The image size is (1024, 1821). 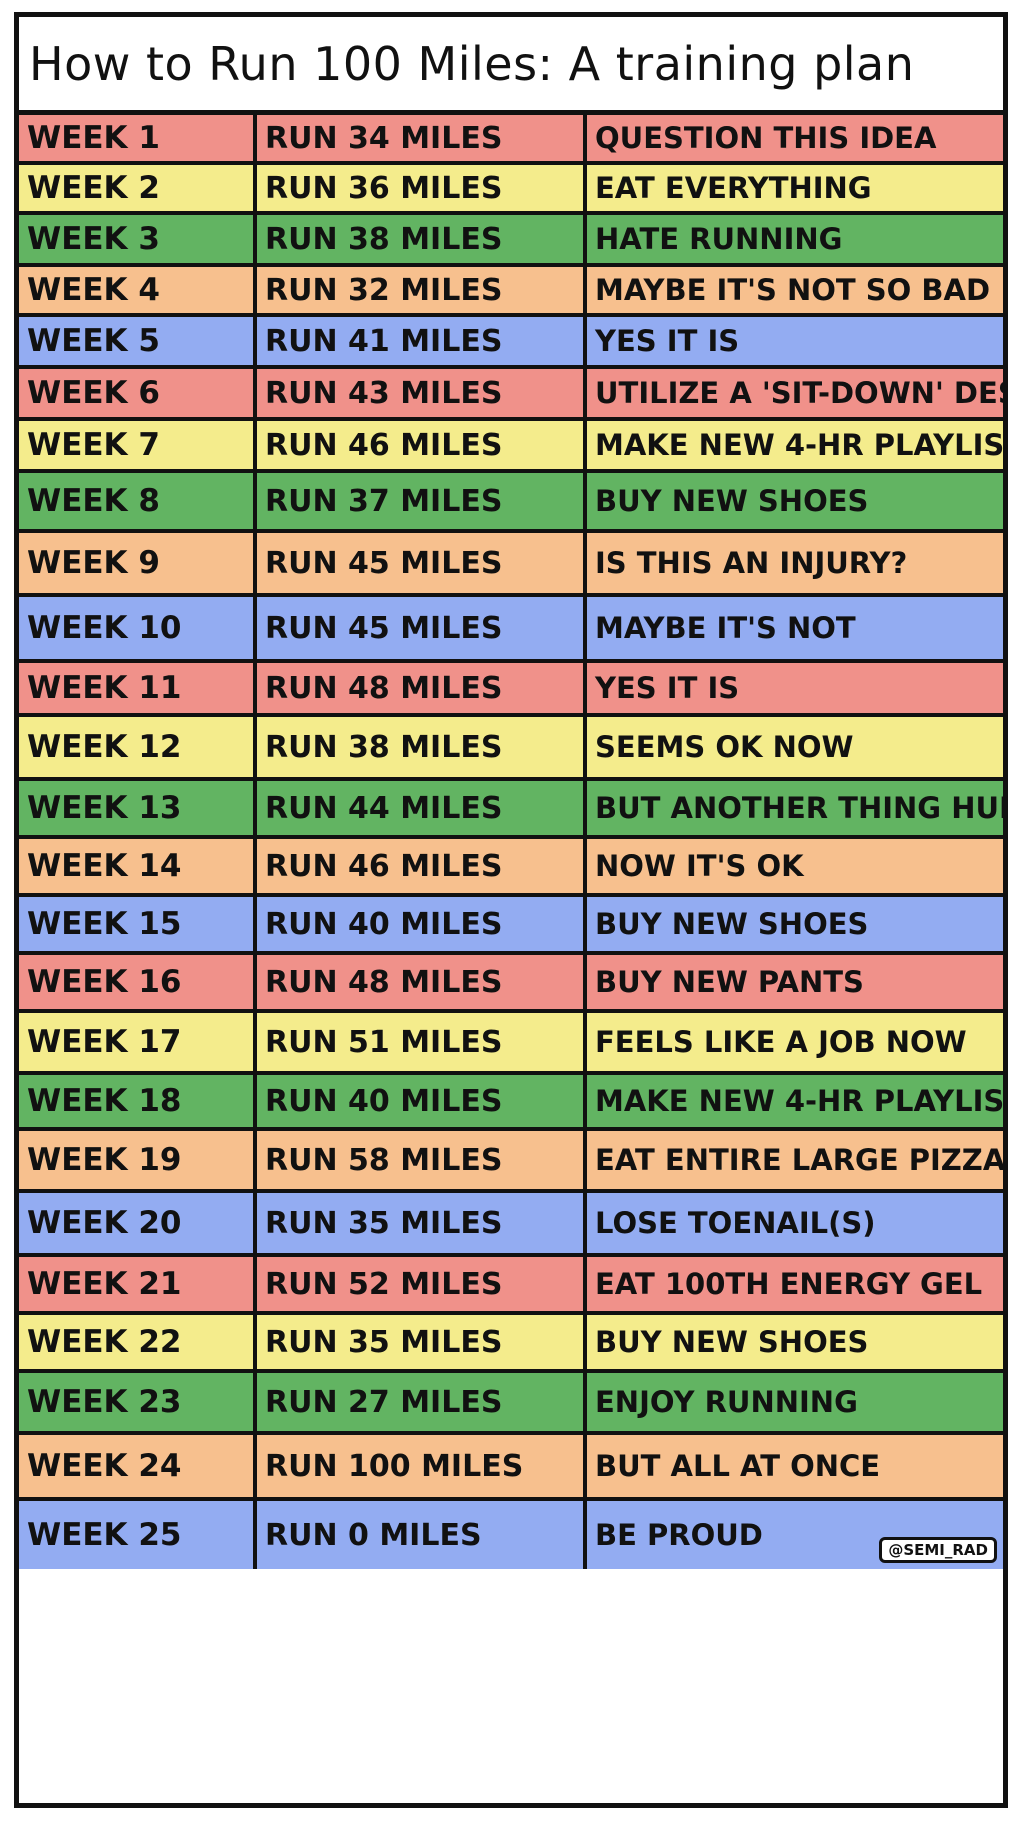 I want to click on week-cell: WEEK 19, so click(x=138, y=1160).